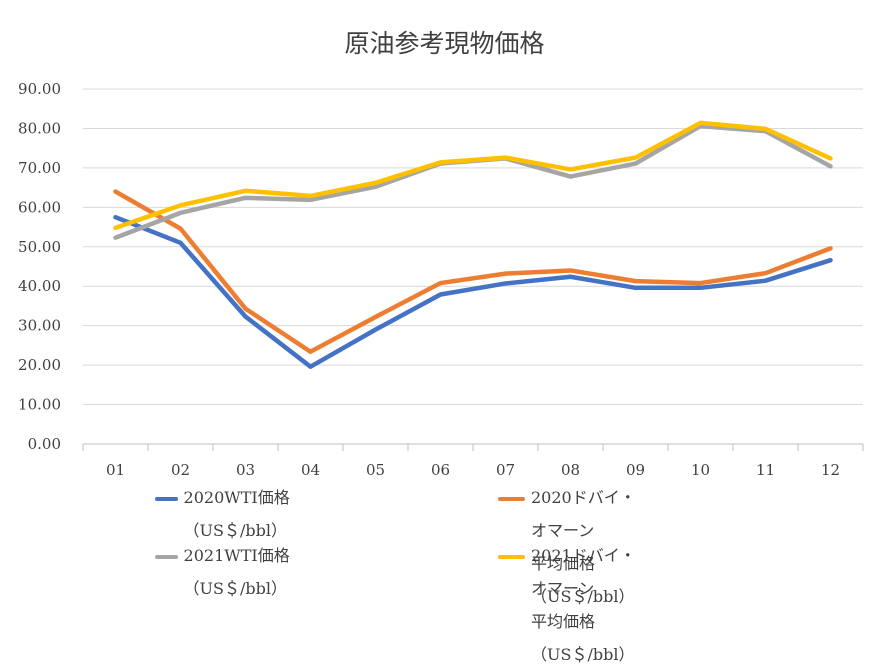 The height and width of the screenshot is (671, 889). Describe the element at coordinates (700, 470) in the screenshot. I see `x-tick-label: 10` at that location.